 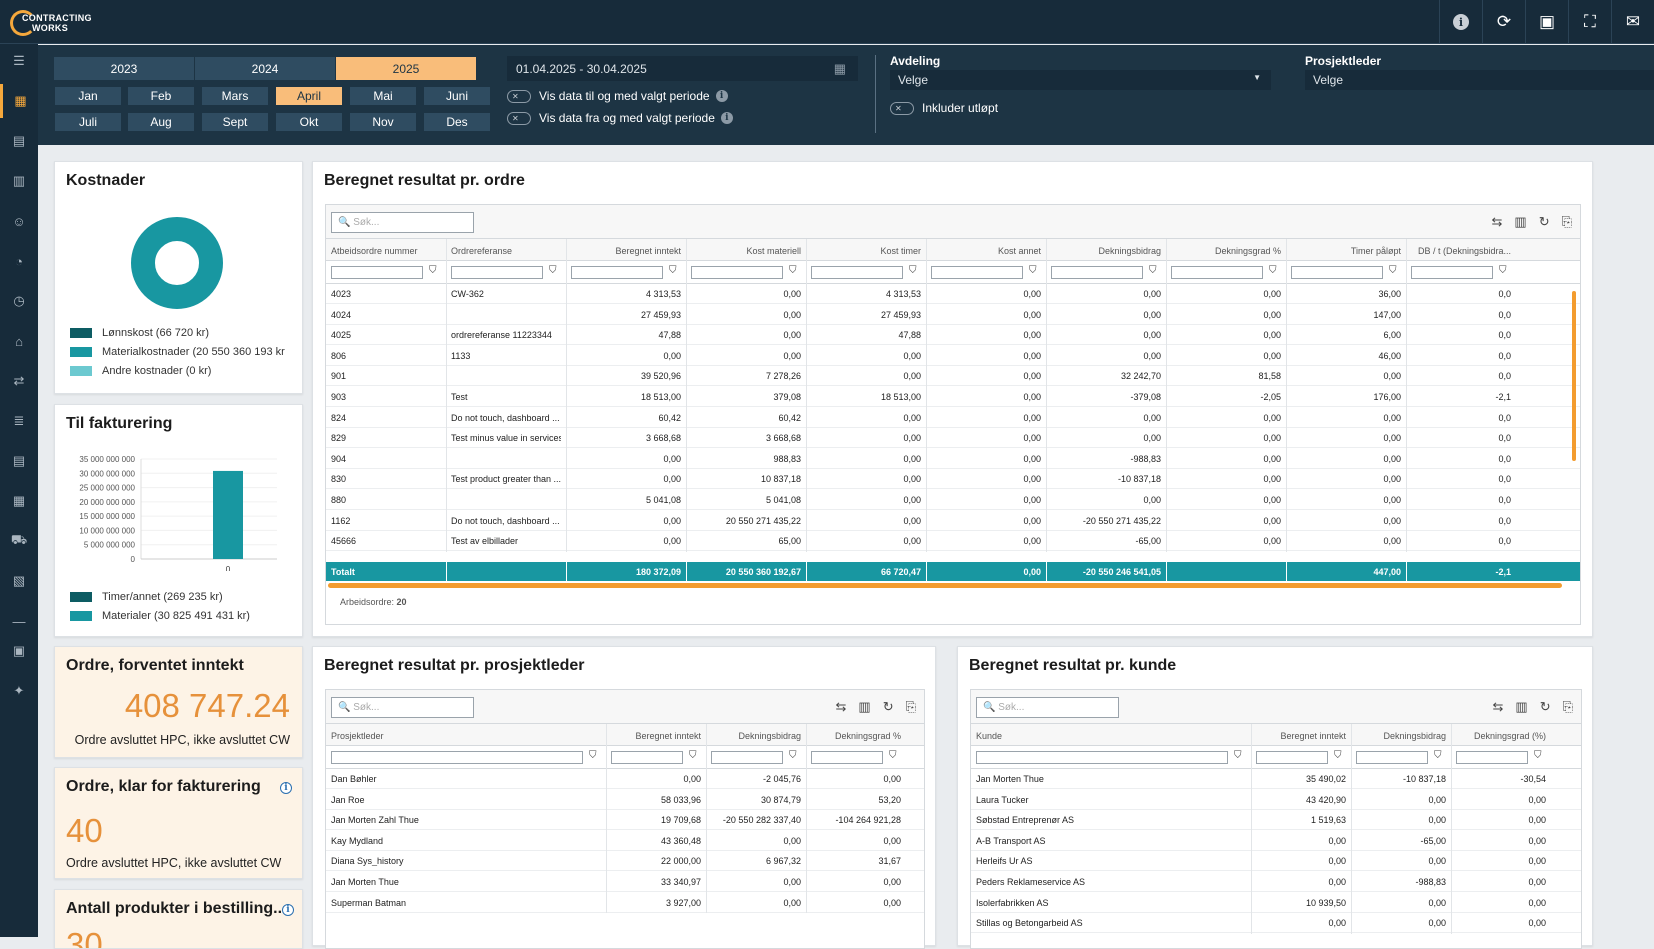 What do you see at coordinates (235, 96) in the screenshot?
I see `month-mars-button: Mars` at bounding box center [235, 96].